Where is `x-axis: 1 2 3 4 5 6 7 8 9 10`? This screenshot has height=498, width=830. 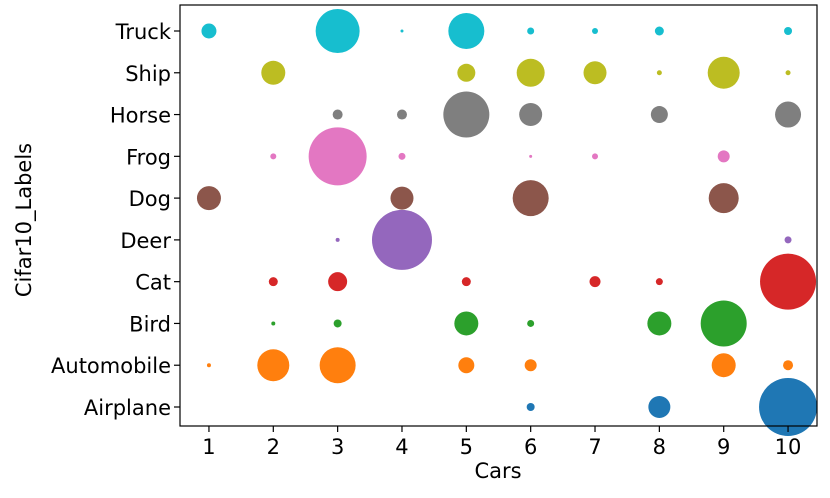
x-axis: 1 2 3 4 5 6 7 8 9 10 is located at coordinates (501, 442).